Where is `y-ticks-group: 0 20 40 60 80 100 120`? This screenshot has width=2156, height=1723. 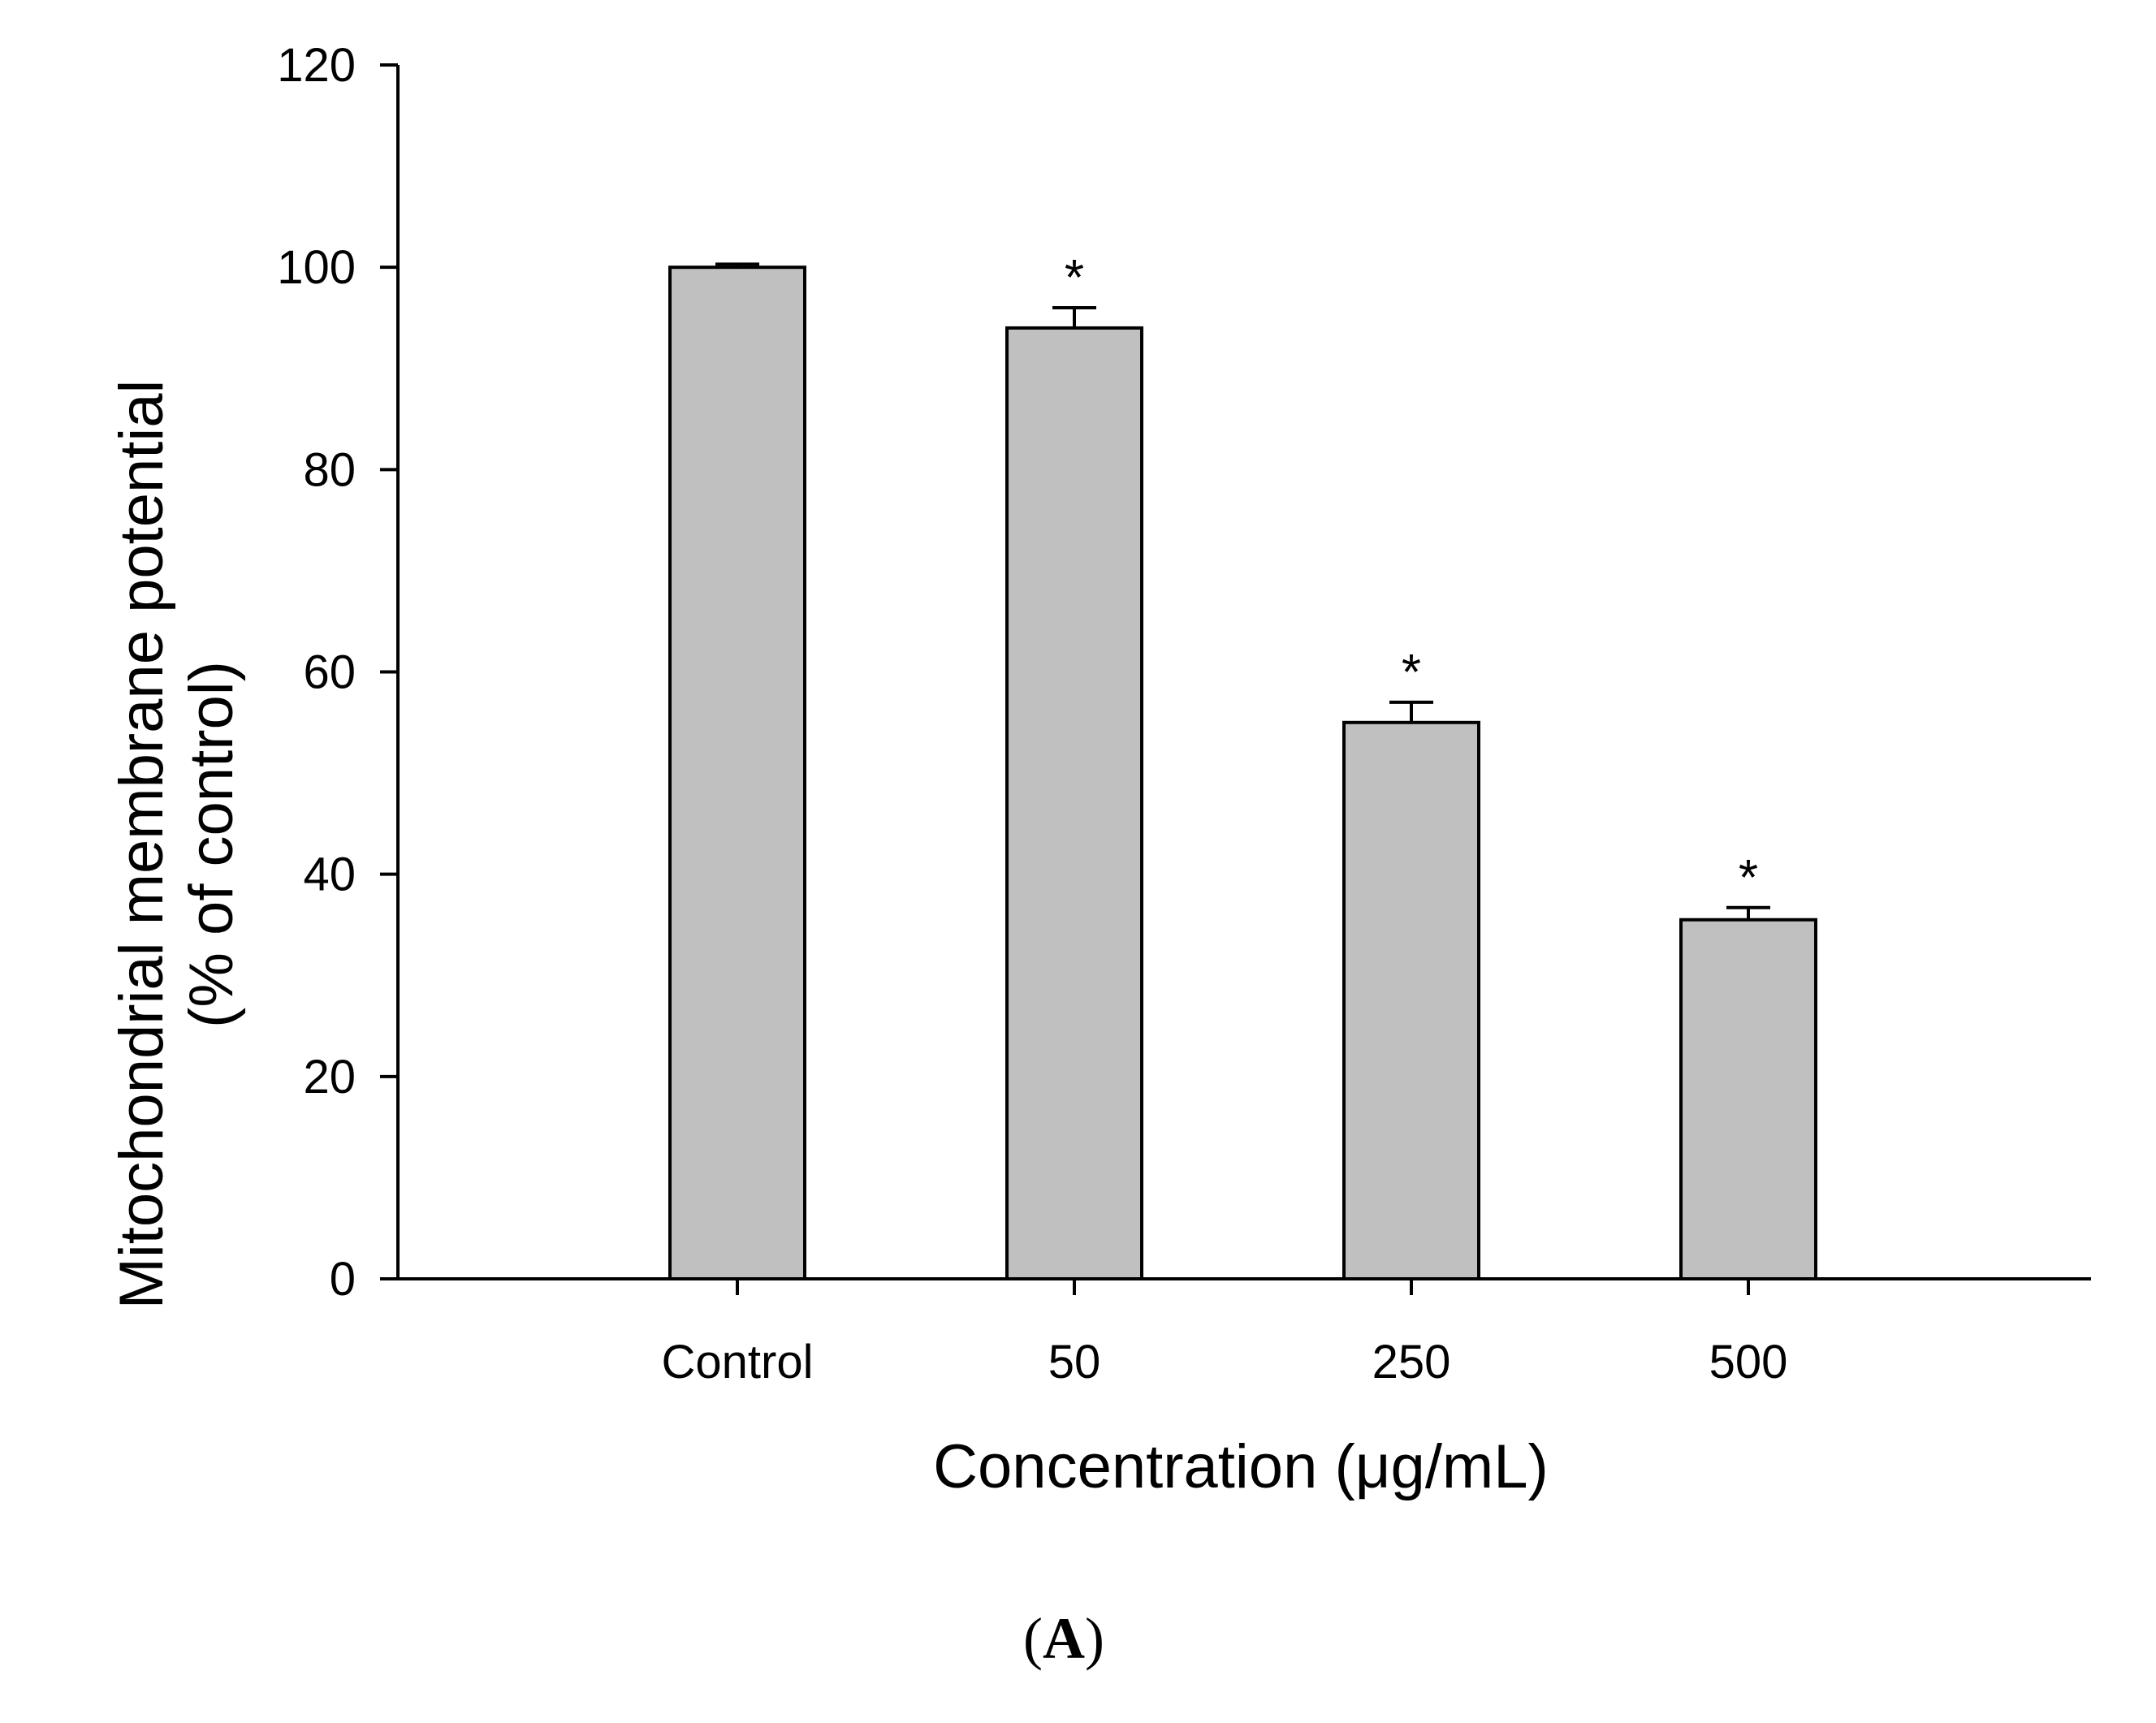
y-ticks-group: 0 20 40 60 80 100 120 is located at coordinates (337, 673).